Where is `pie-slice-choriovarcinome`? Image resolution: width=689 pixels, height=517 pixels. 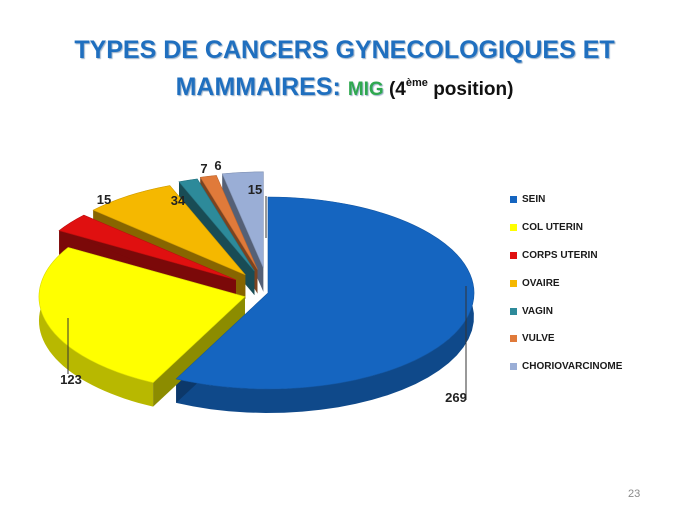 pie-slice-choriovarcinome is located at coordinates (242, 219).